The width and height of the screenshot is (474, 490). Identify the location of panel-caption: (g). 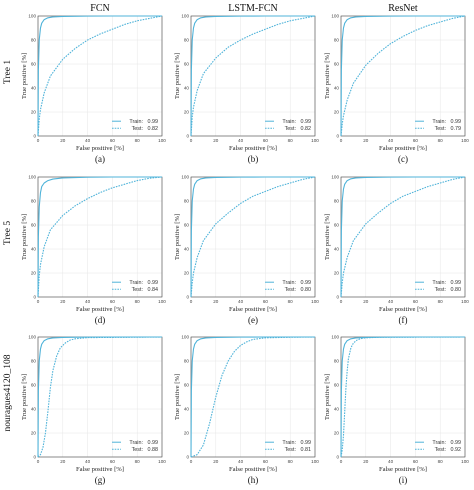
(100, 480).